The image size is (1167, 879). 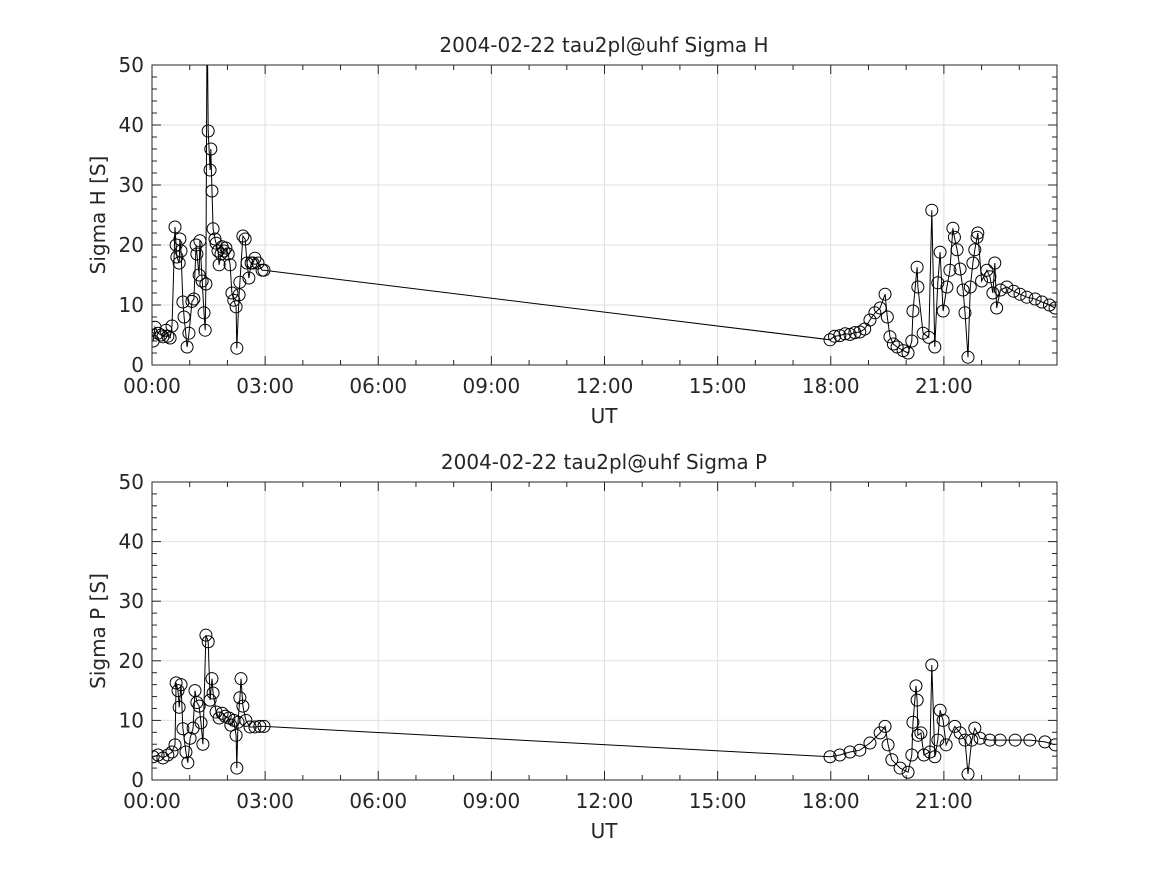 I want to click on chart-title: 2004-02-22 tau2pl@uhf Sigma P, so click(x=604, y=462).